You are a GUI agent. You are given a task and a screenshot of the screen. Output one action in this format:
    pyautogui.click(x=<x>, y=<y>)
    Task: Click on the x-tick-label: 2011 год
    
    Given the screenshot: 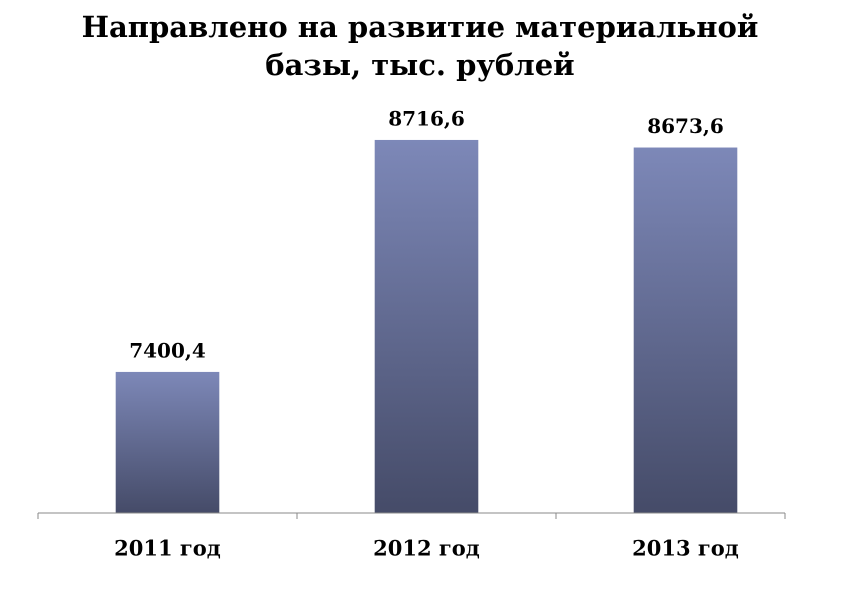 What is the action you would take?
    pyautogui.click(x=167, y=548)
    